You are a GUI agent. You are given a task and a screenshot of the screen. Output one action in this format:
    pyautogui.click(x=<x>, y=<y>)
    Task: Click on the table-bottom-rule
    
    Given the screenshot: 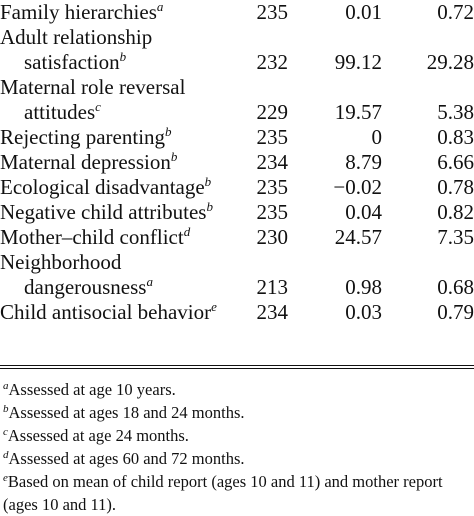 What is the action you would take?
    pyautogui.click(x=237, y=365)
    